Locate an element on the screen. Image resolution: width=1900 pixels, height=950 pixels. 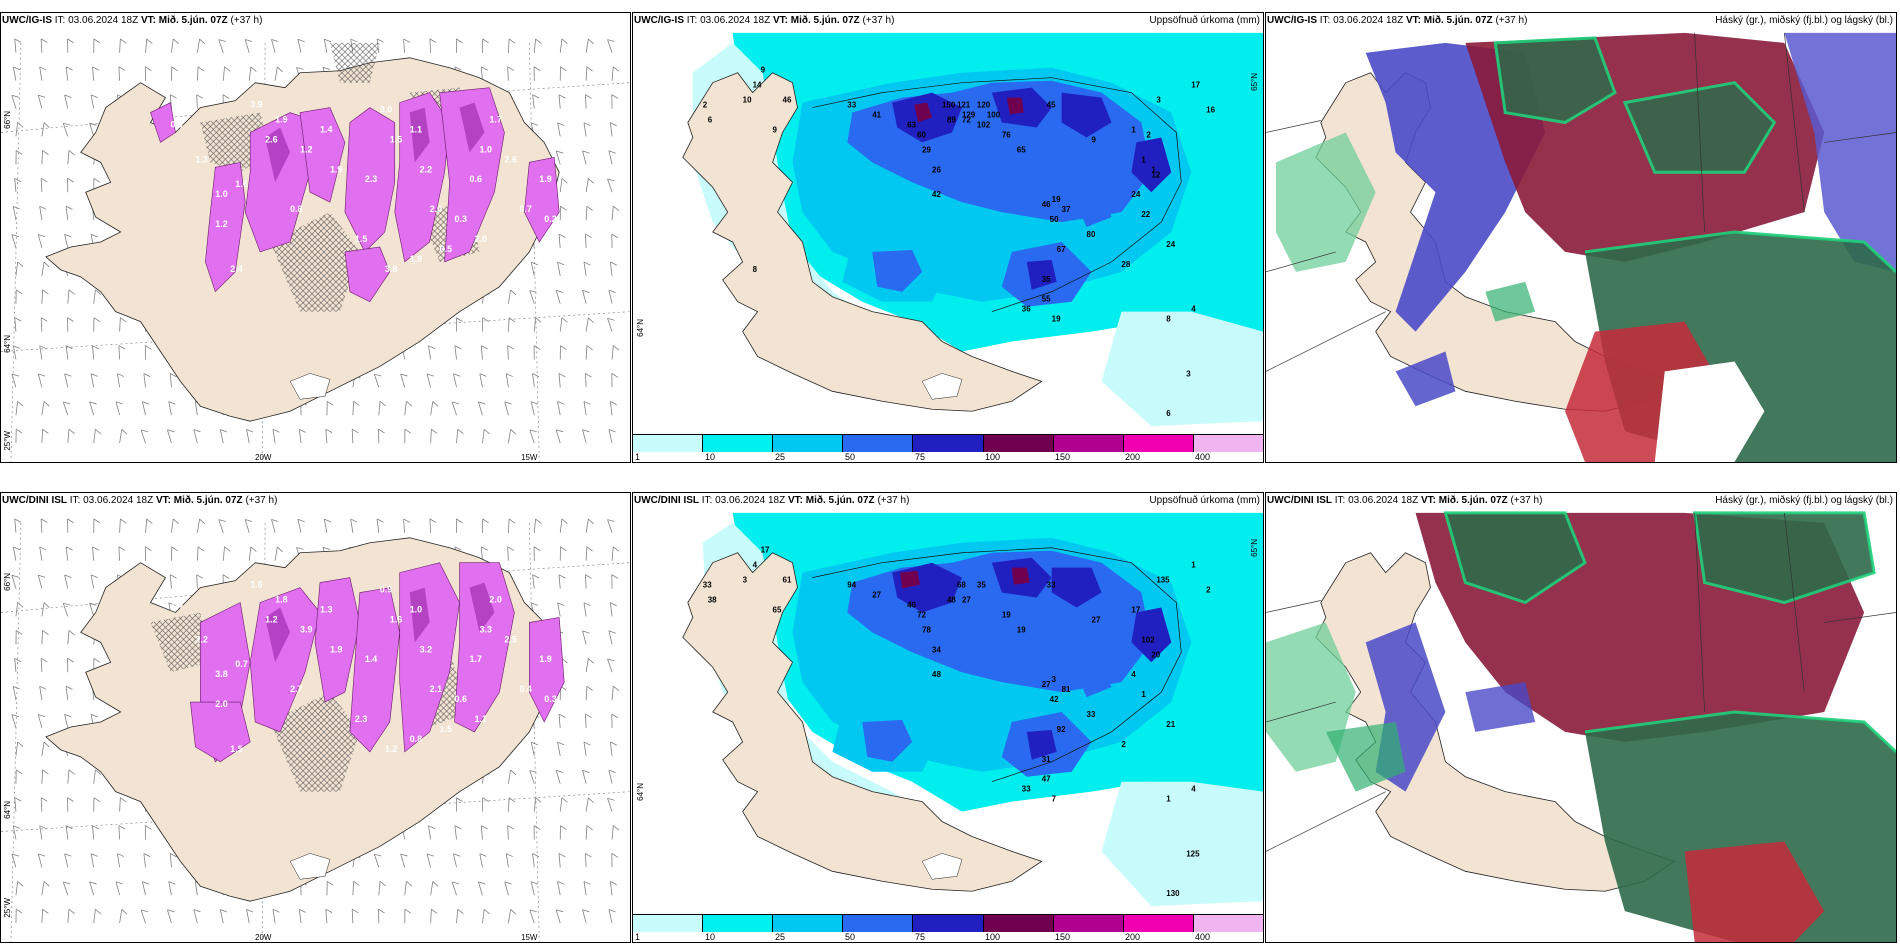
precip-value: 2.0 is located at coordinates (480, 239).